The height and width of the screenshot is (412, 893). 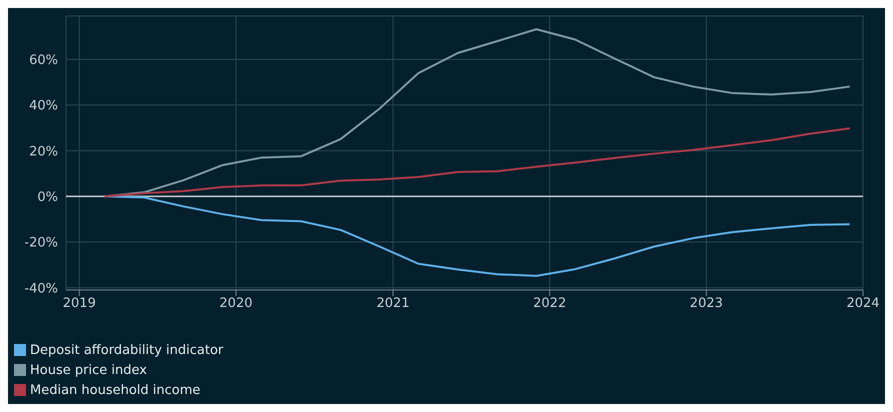 What do you see at coordinates (41, 288) in the screenshot?
I see `y-tick-label: -40%` at bounding box center [41, 288].